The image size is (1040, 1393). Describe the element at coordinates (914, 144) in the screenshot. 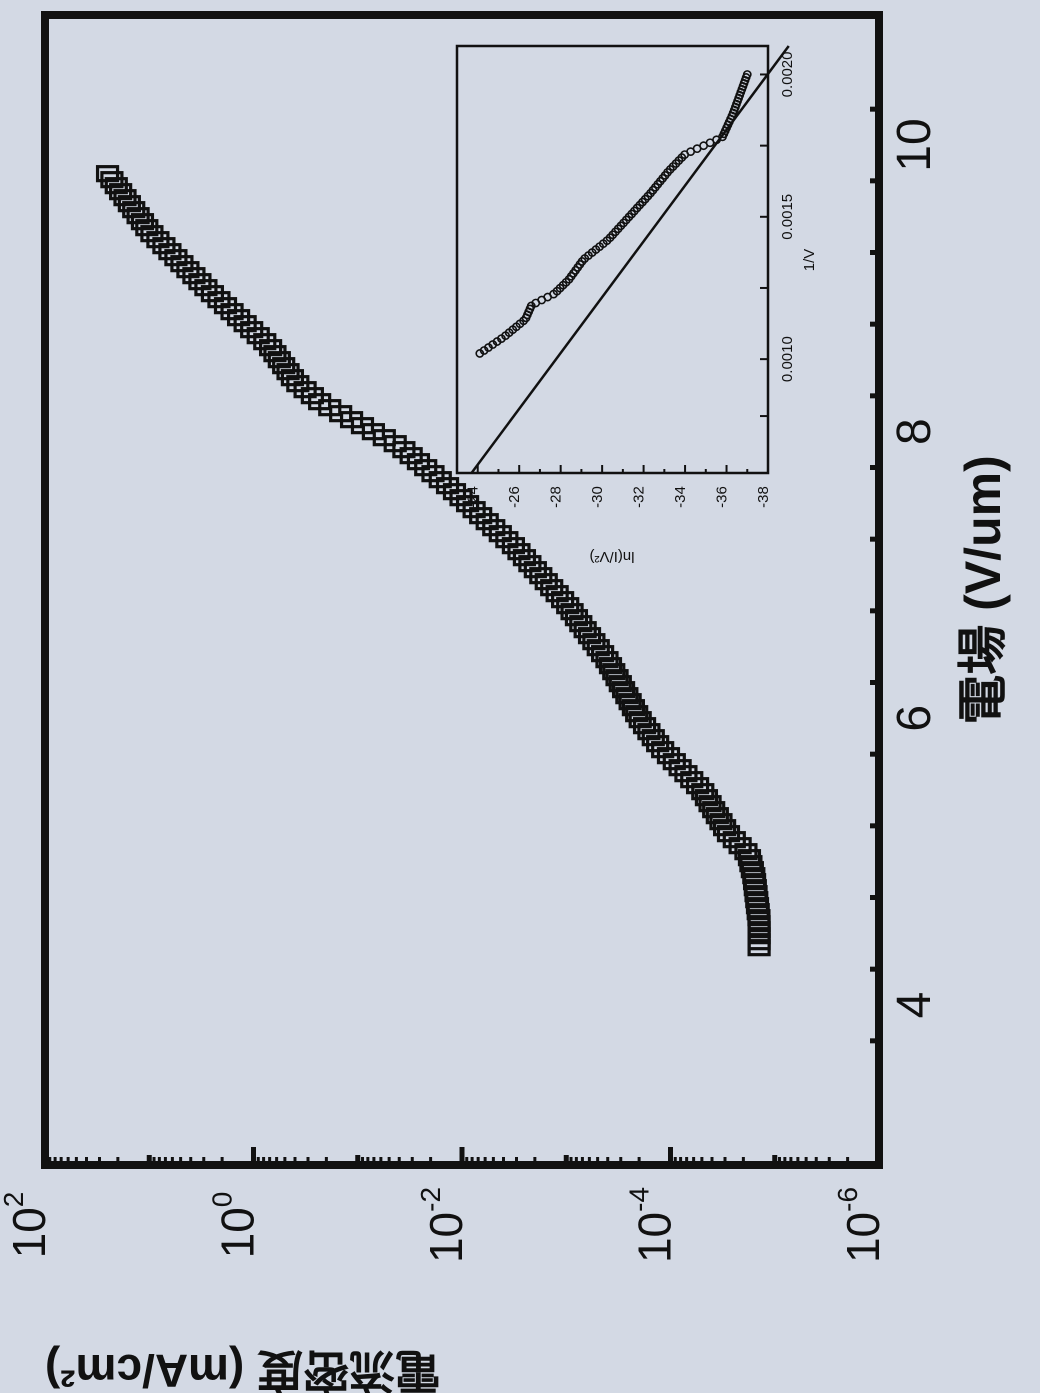

I see `main-x-tick-label: 10` at that location.